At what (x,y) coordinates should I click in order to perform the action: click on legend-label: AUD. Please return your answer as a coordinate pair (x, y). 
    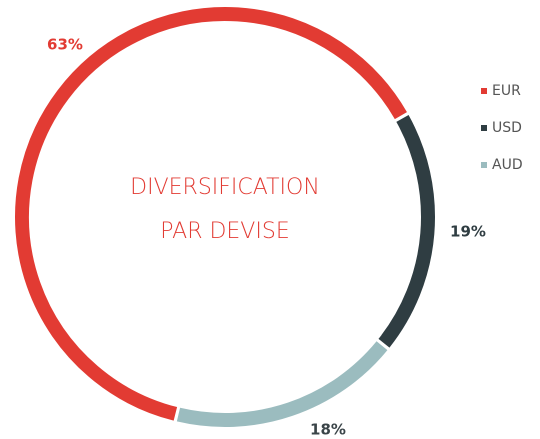
    Looking at the image, I should click on (507, 165).